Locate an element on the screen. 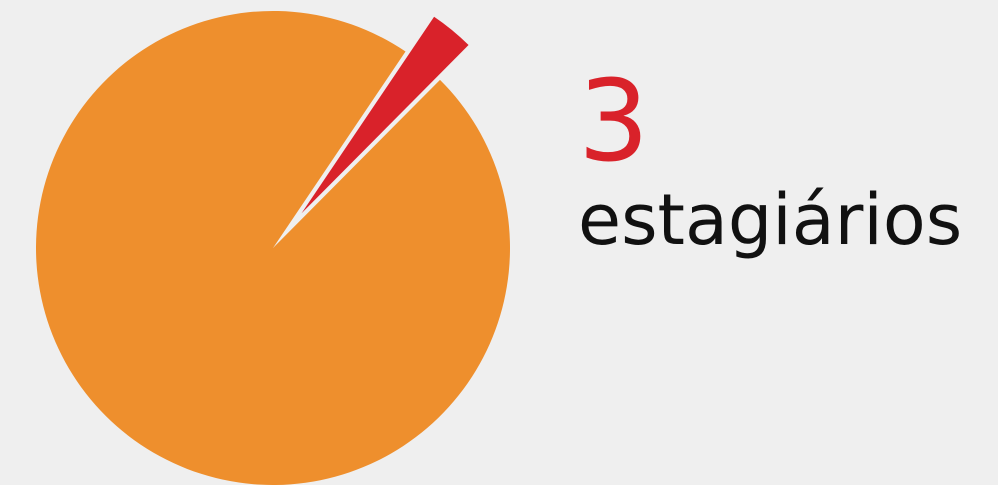 The width and height of the screenshot is (998, 485). value-label: 3 is located at coordinates (613, 122).